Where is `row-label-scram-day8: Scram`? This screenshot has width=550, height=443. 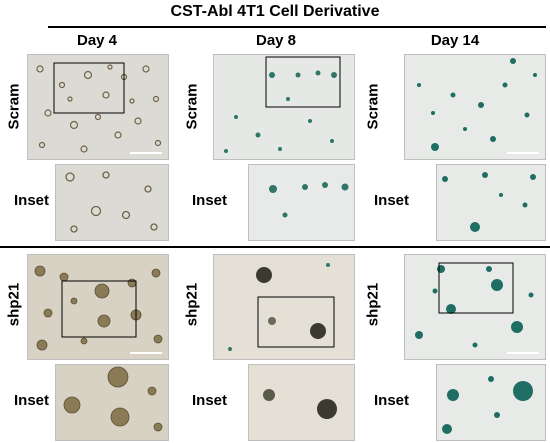 row-label-scram-day8: Scram is located at coordinates (192, 106).